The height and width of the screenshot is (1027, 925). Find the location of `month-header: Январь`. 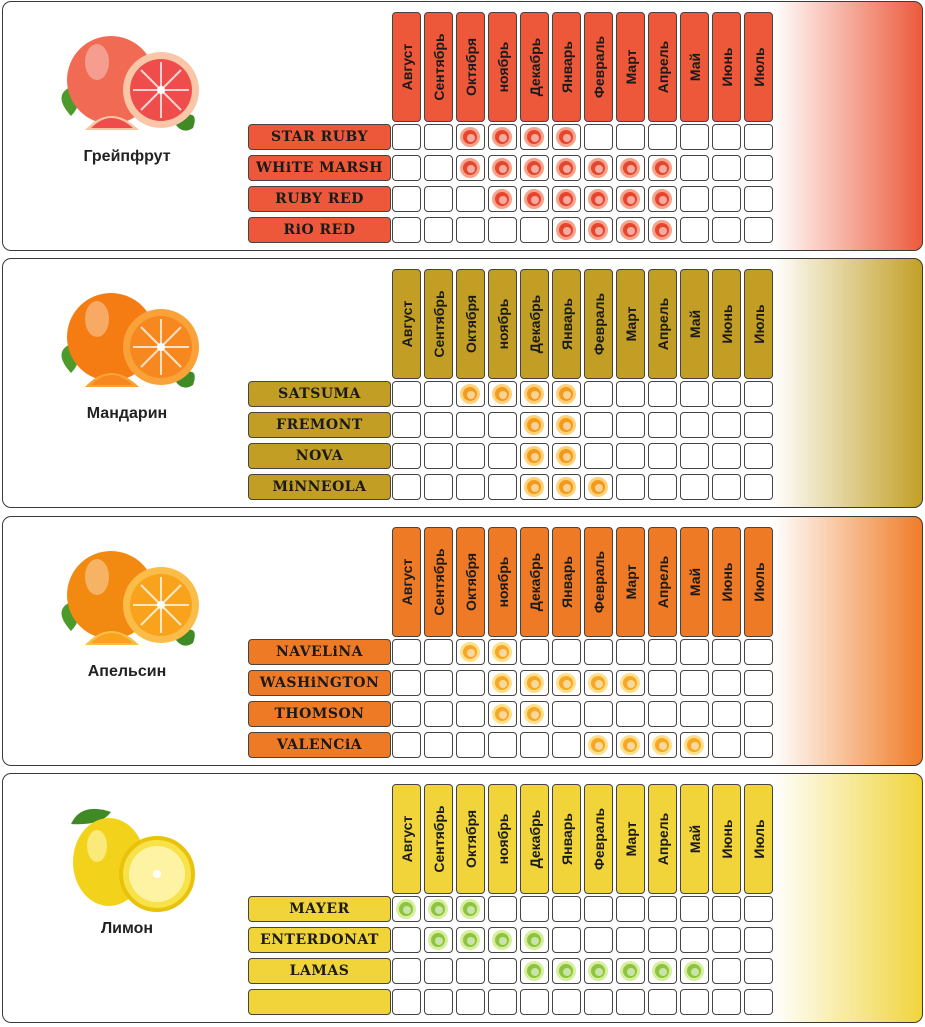

month-header: Январь is located at coordinates (566, 582).